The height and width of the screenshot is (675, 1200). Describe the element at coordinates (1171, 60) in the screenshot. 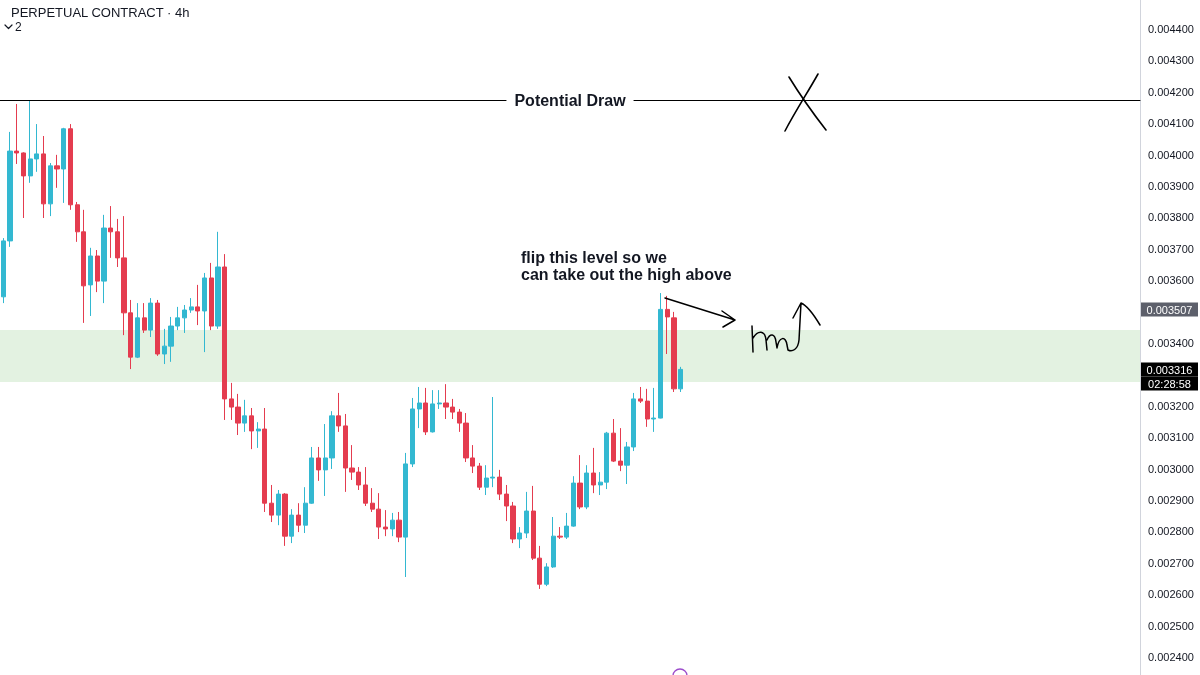

I see `y-tick-label: 0.004300` at that location.